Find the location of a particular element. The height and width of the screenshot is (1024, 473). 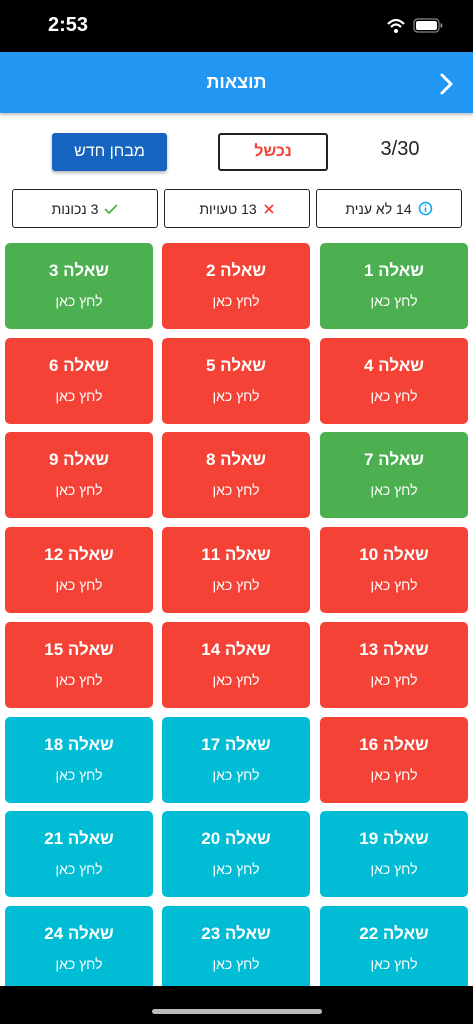

question-card: שאלה 4 לחץ כאן is located at coordinates (394, 380).